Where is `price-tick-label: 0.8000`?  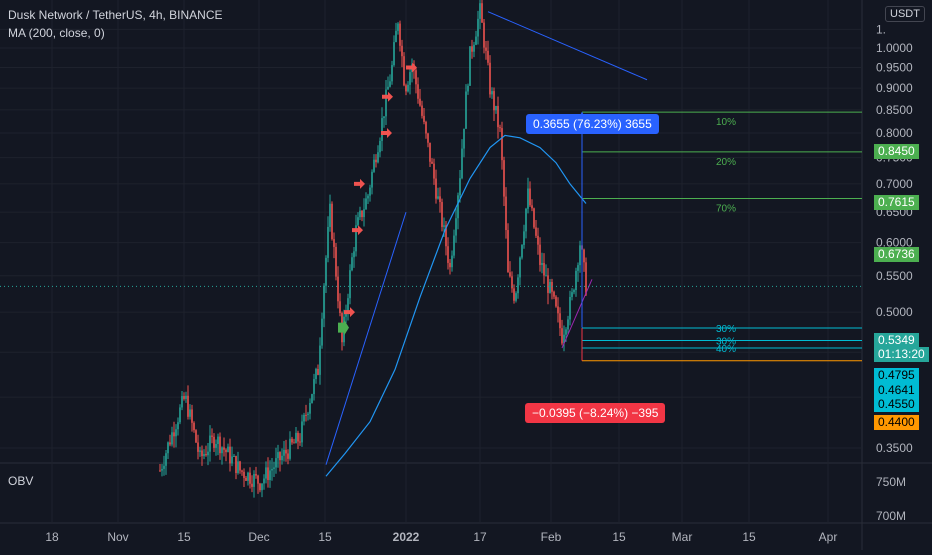
price-tick-label: 0.8000 is located at coordinates (894, 133).